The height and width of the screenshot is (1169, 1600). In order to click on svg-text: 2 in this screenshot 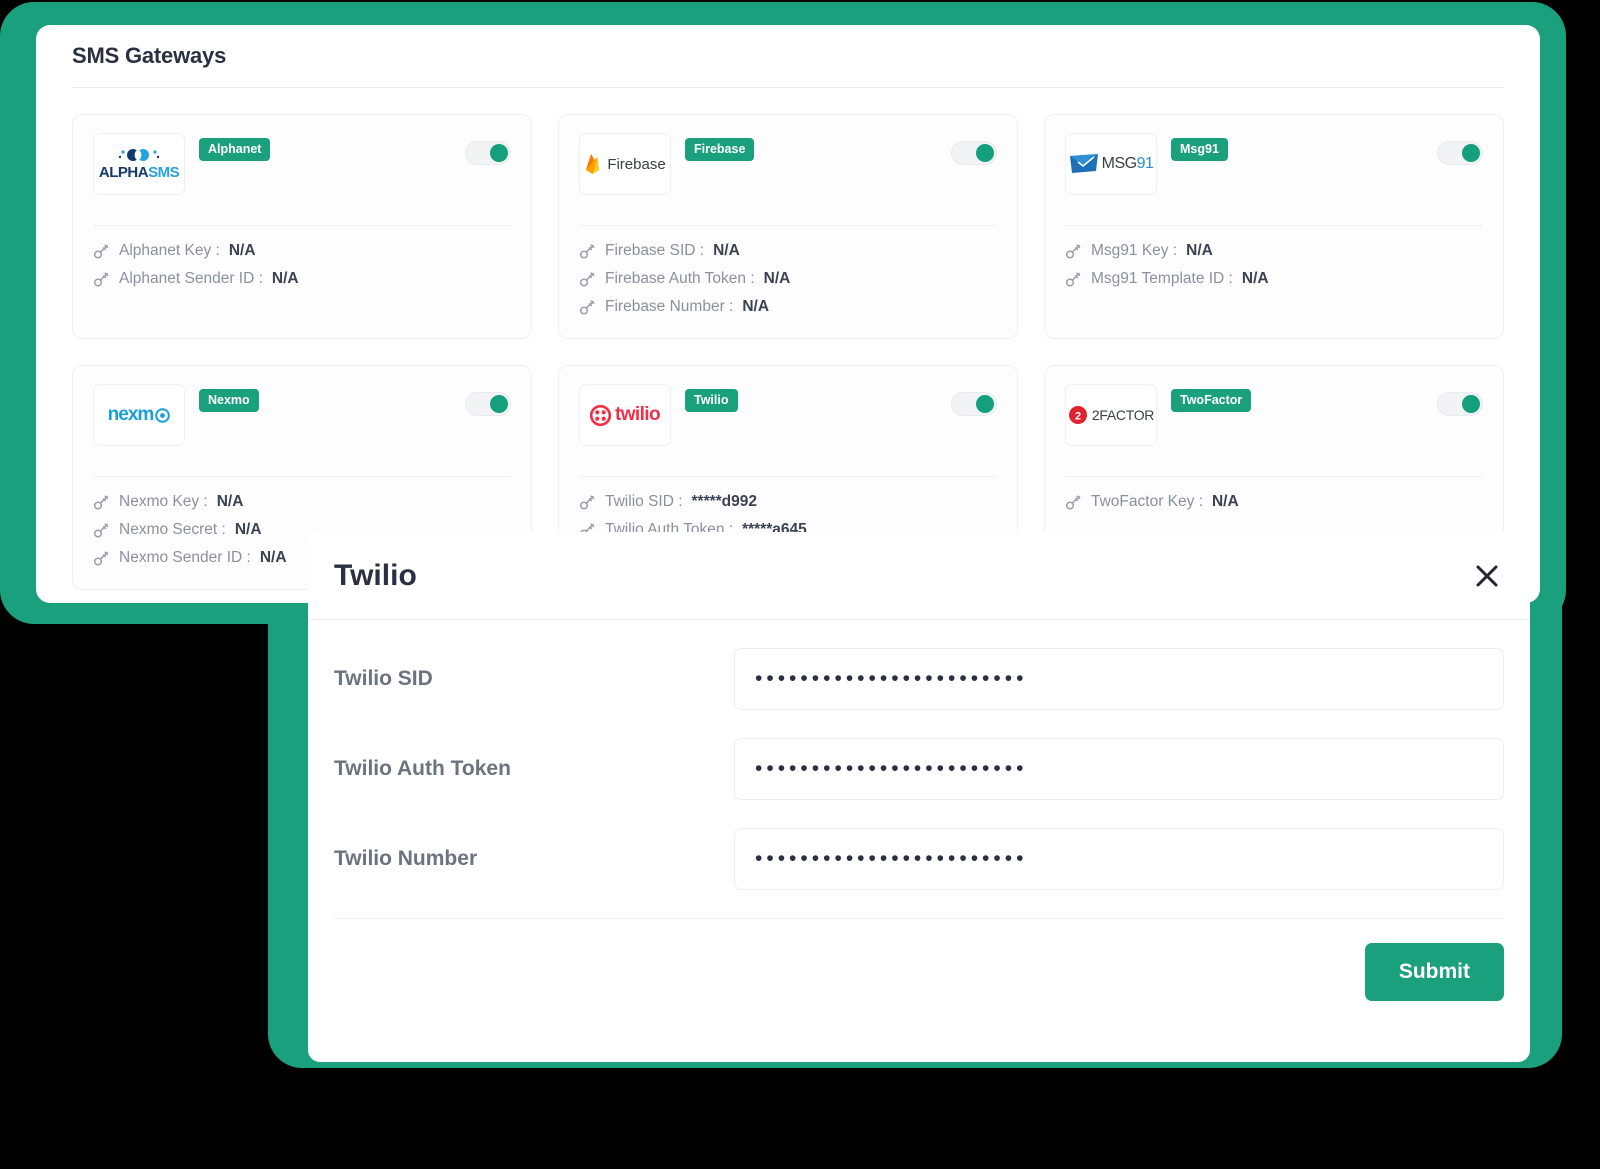, I will do `click(1078, 417)`.